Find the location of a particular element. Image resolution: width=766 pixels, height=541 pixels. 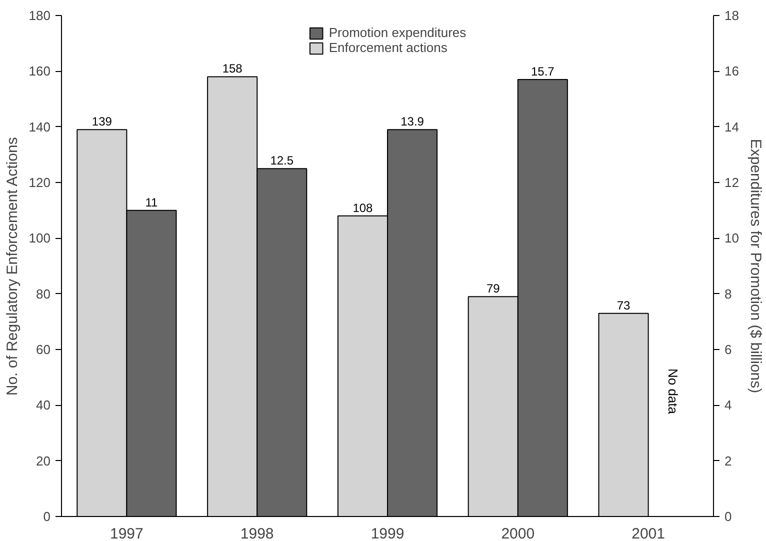

y-tick-label: 120 is located at coordinates (39, 182).